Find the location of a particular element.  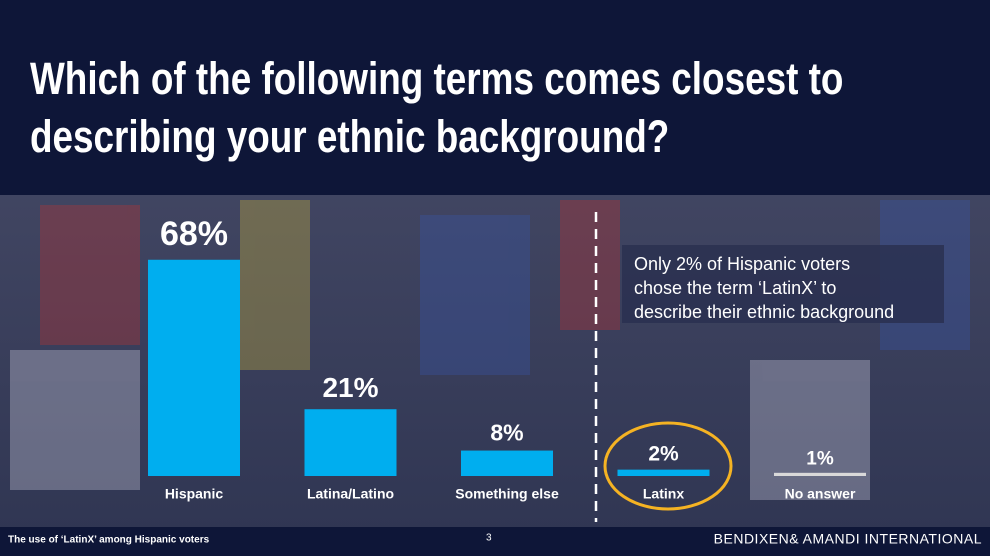

annotation-line: Only 2% of Hispanic voters is located at coordinates (742, 264).